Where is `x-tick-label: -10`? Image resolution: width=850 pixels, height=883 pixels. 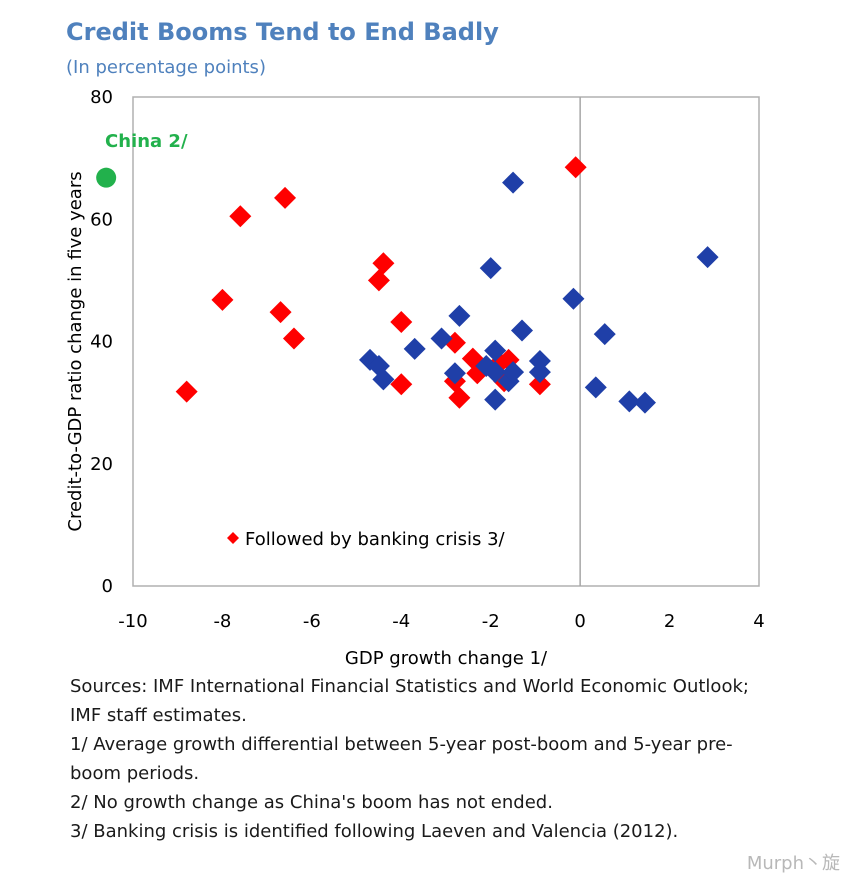 x-tick-label: -10 is located at coordinates (132, 621).